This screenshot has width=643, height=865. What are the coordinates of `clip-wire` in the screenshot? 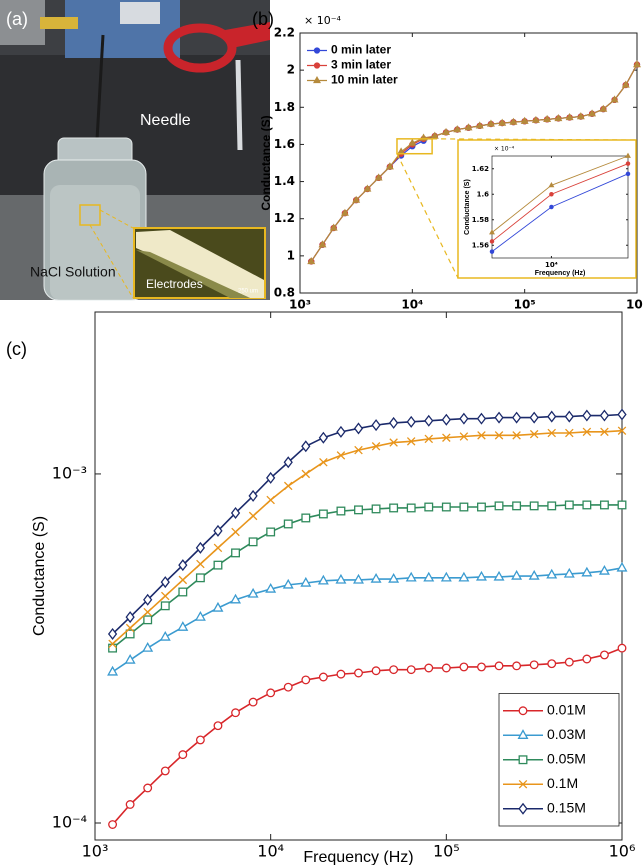 It's located at (247, 35).